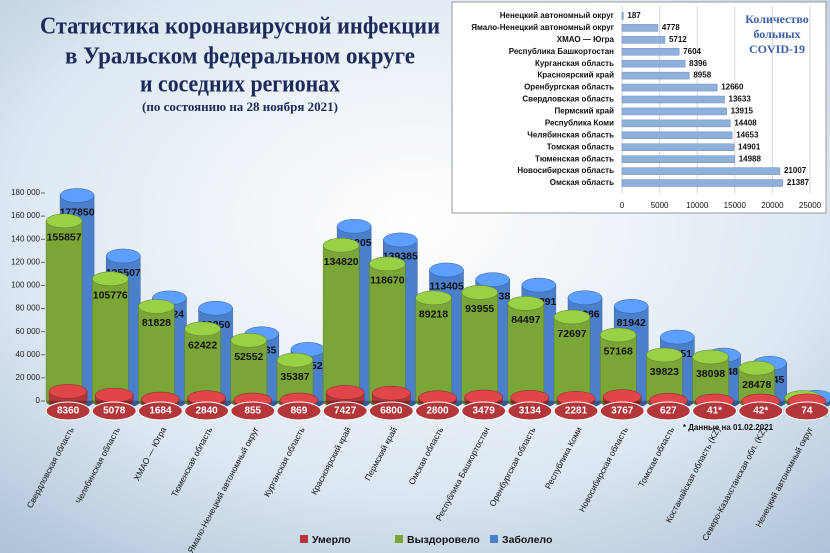 The width and height of the screenshot is (830, 553). What do you see at coordinates (698, 63) in the screenshot?
I see `value-label: 8396` at bounding box center [698, 63].